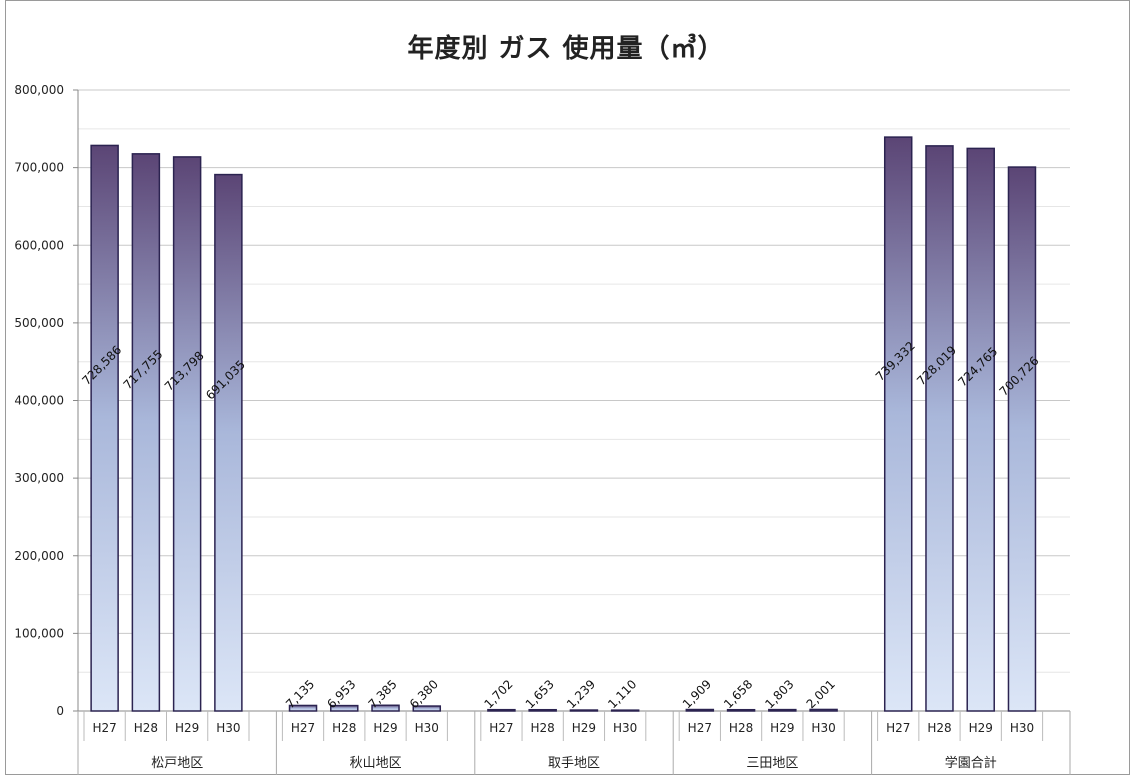 The height and width of the screenshot is (775, 1132). What do you see at coordinates (821, 694) in the screenshot?
I see `data-label: 2,001` at bounding box center [821, 694].